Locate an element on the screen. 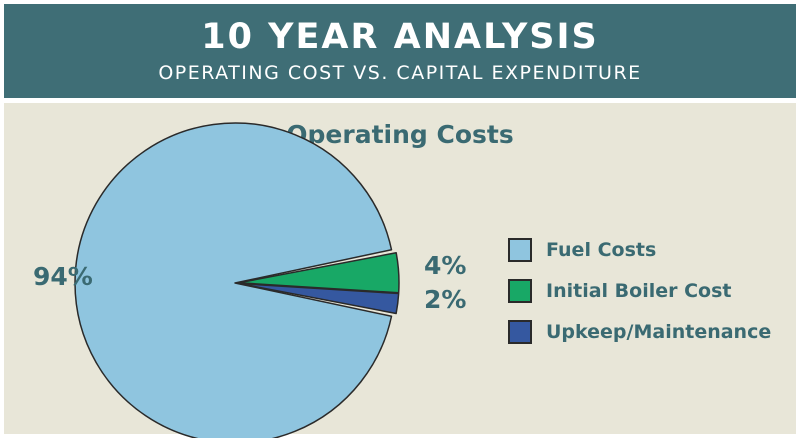 Image resolution: width=800 pixels, height=438 pixels. slice-label-boiler: 4% is located at coordinates (445, 265).